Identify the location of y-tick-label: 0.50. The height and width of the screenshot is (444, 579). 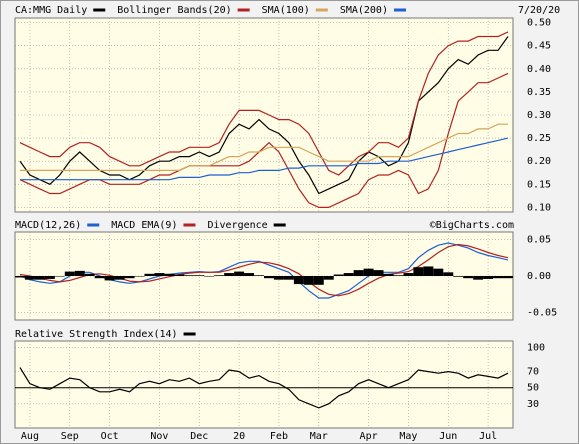
(539, 23).